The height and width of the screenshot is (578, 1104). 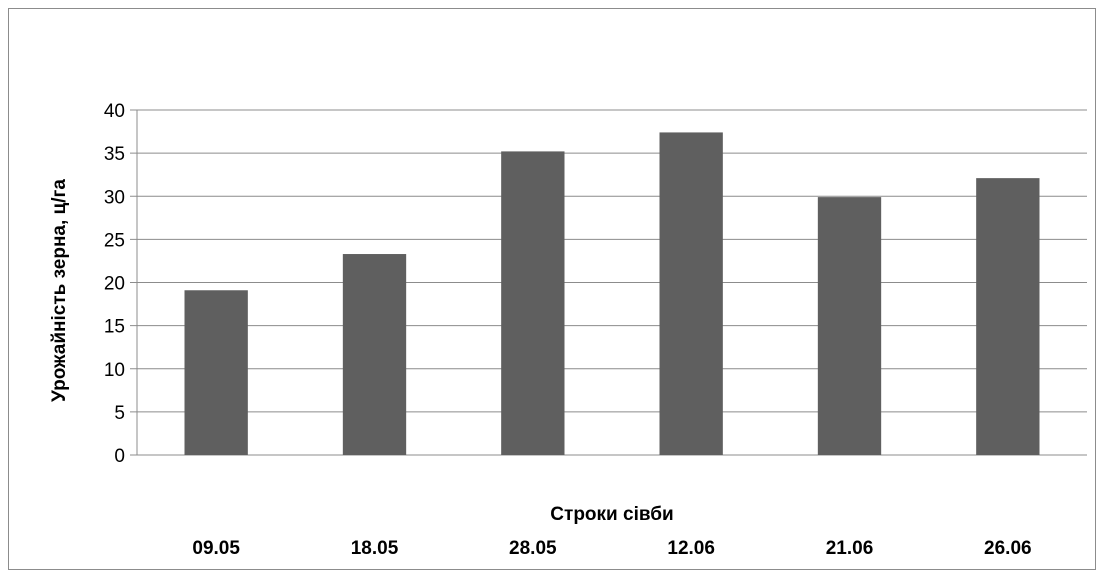 What do you see at coordinates (114, 370) in the screenshot?
I see `y-tick-label: 10` at bounding box center [114, 370].